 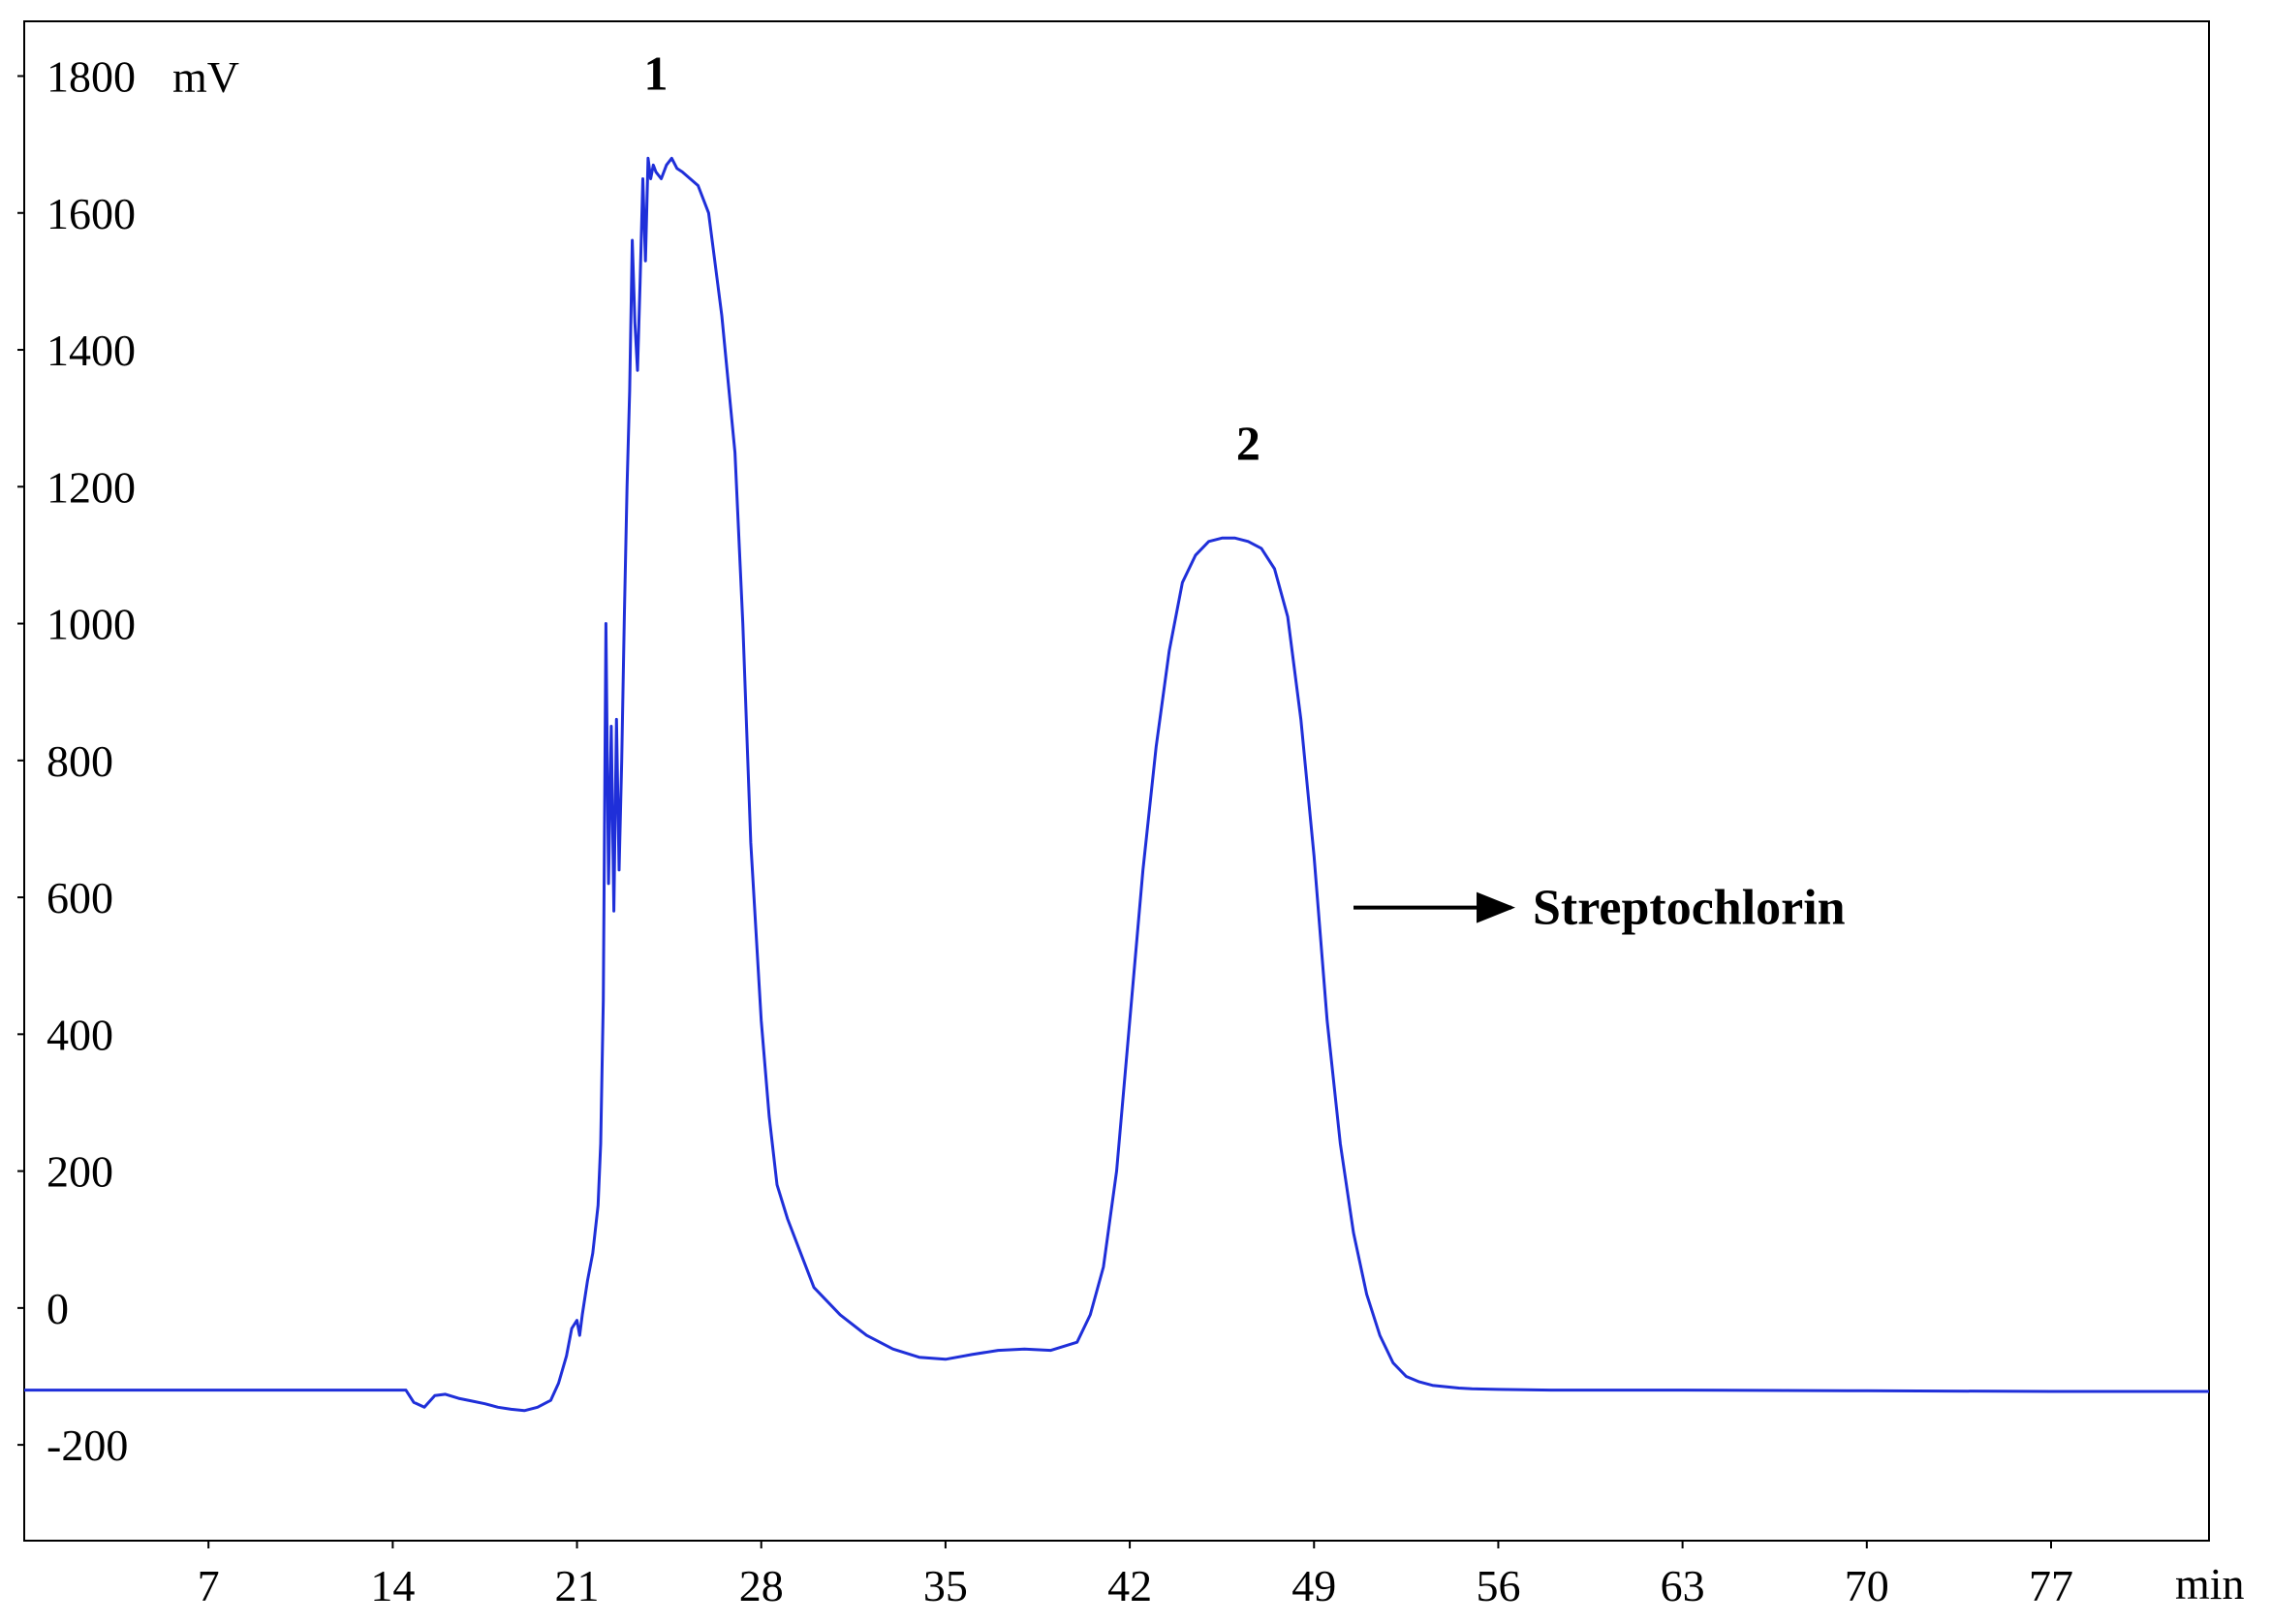 I want to click on y-unit-label: mV, so click(x=205, y=77).